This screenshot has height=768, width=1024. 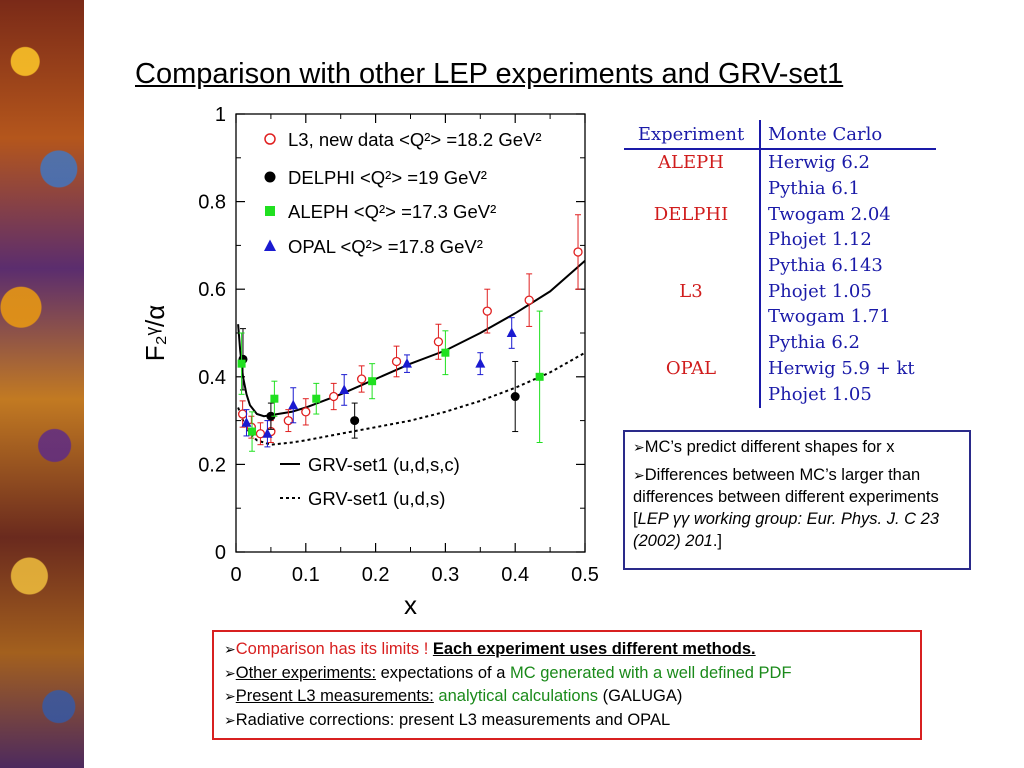 I want to click on legend-label: L3, new data <Q²> =18.2 GeV², so click(x=415, y=139).